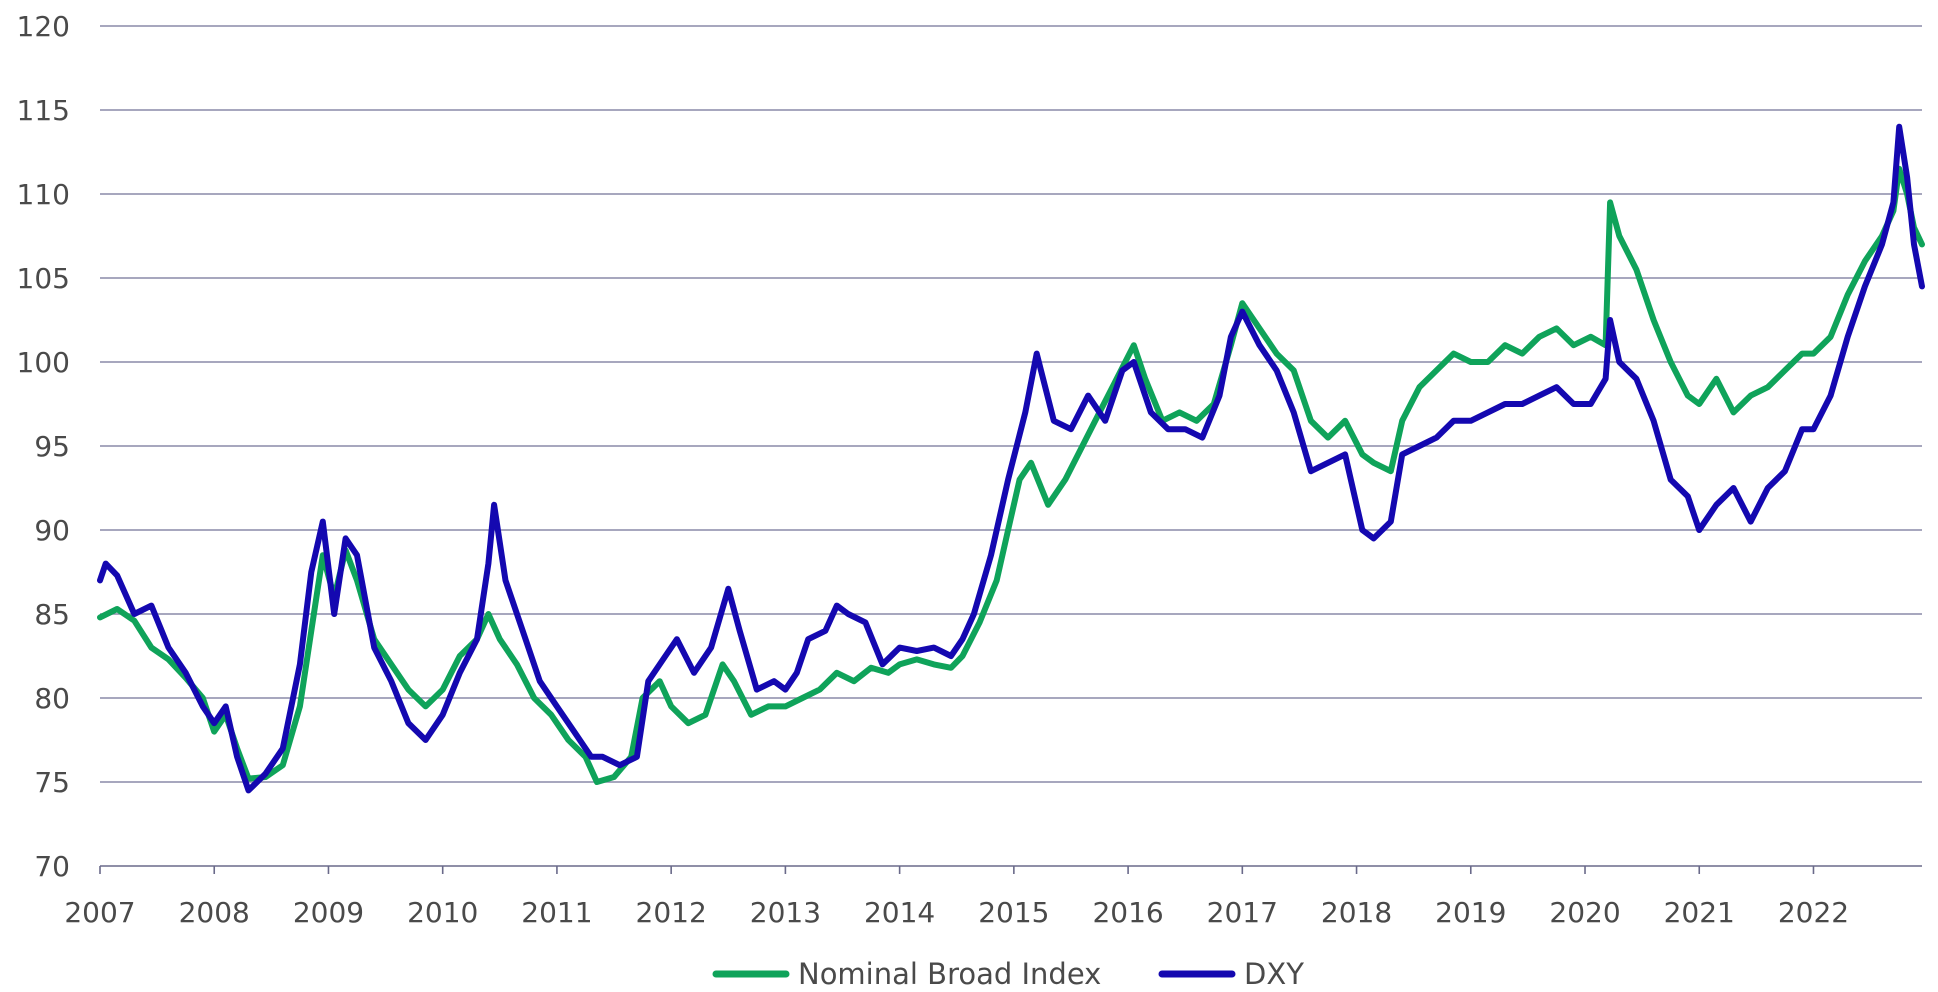  I want to click on x-tick-label: 2009, so click(328, 912).